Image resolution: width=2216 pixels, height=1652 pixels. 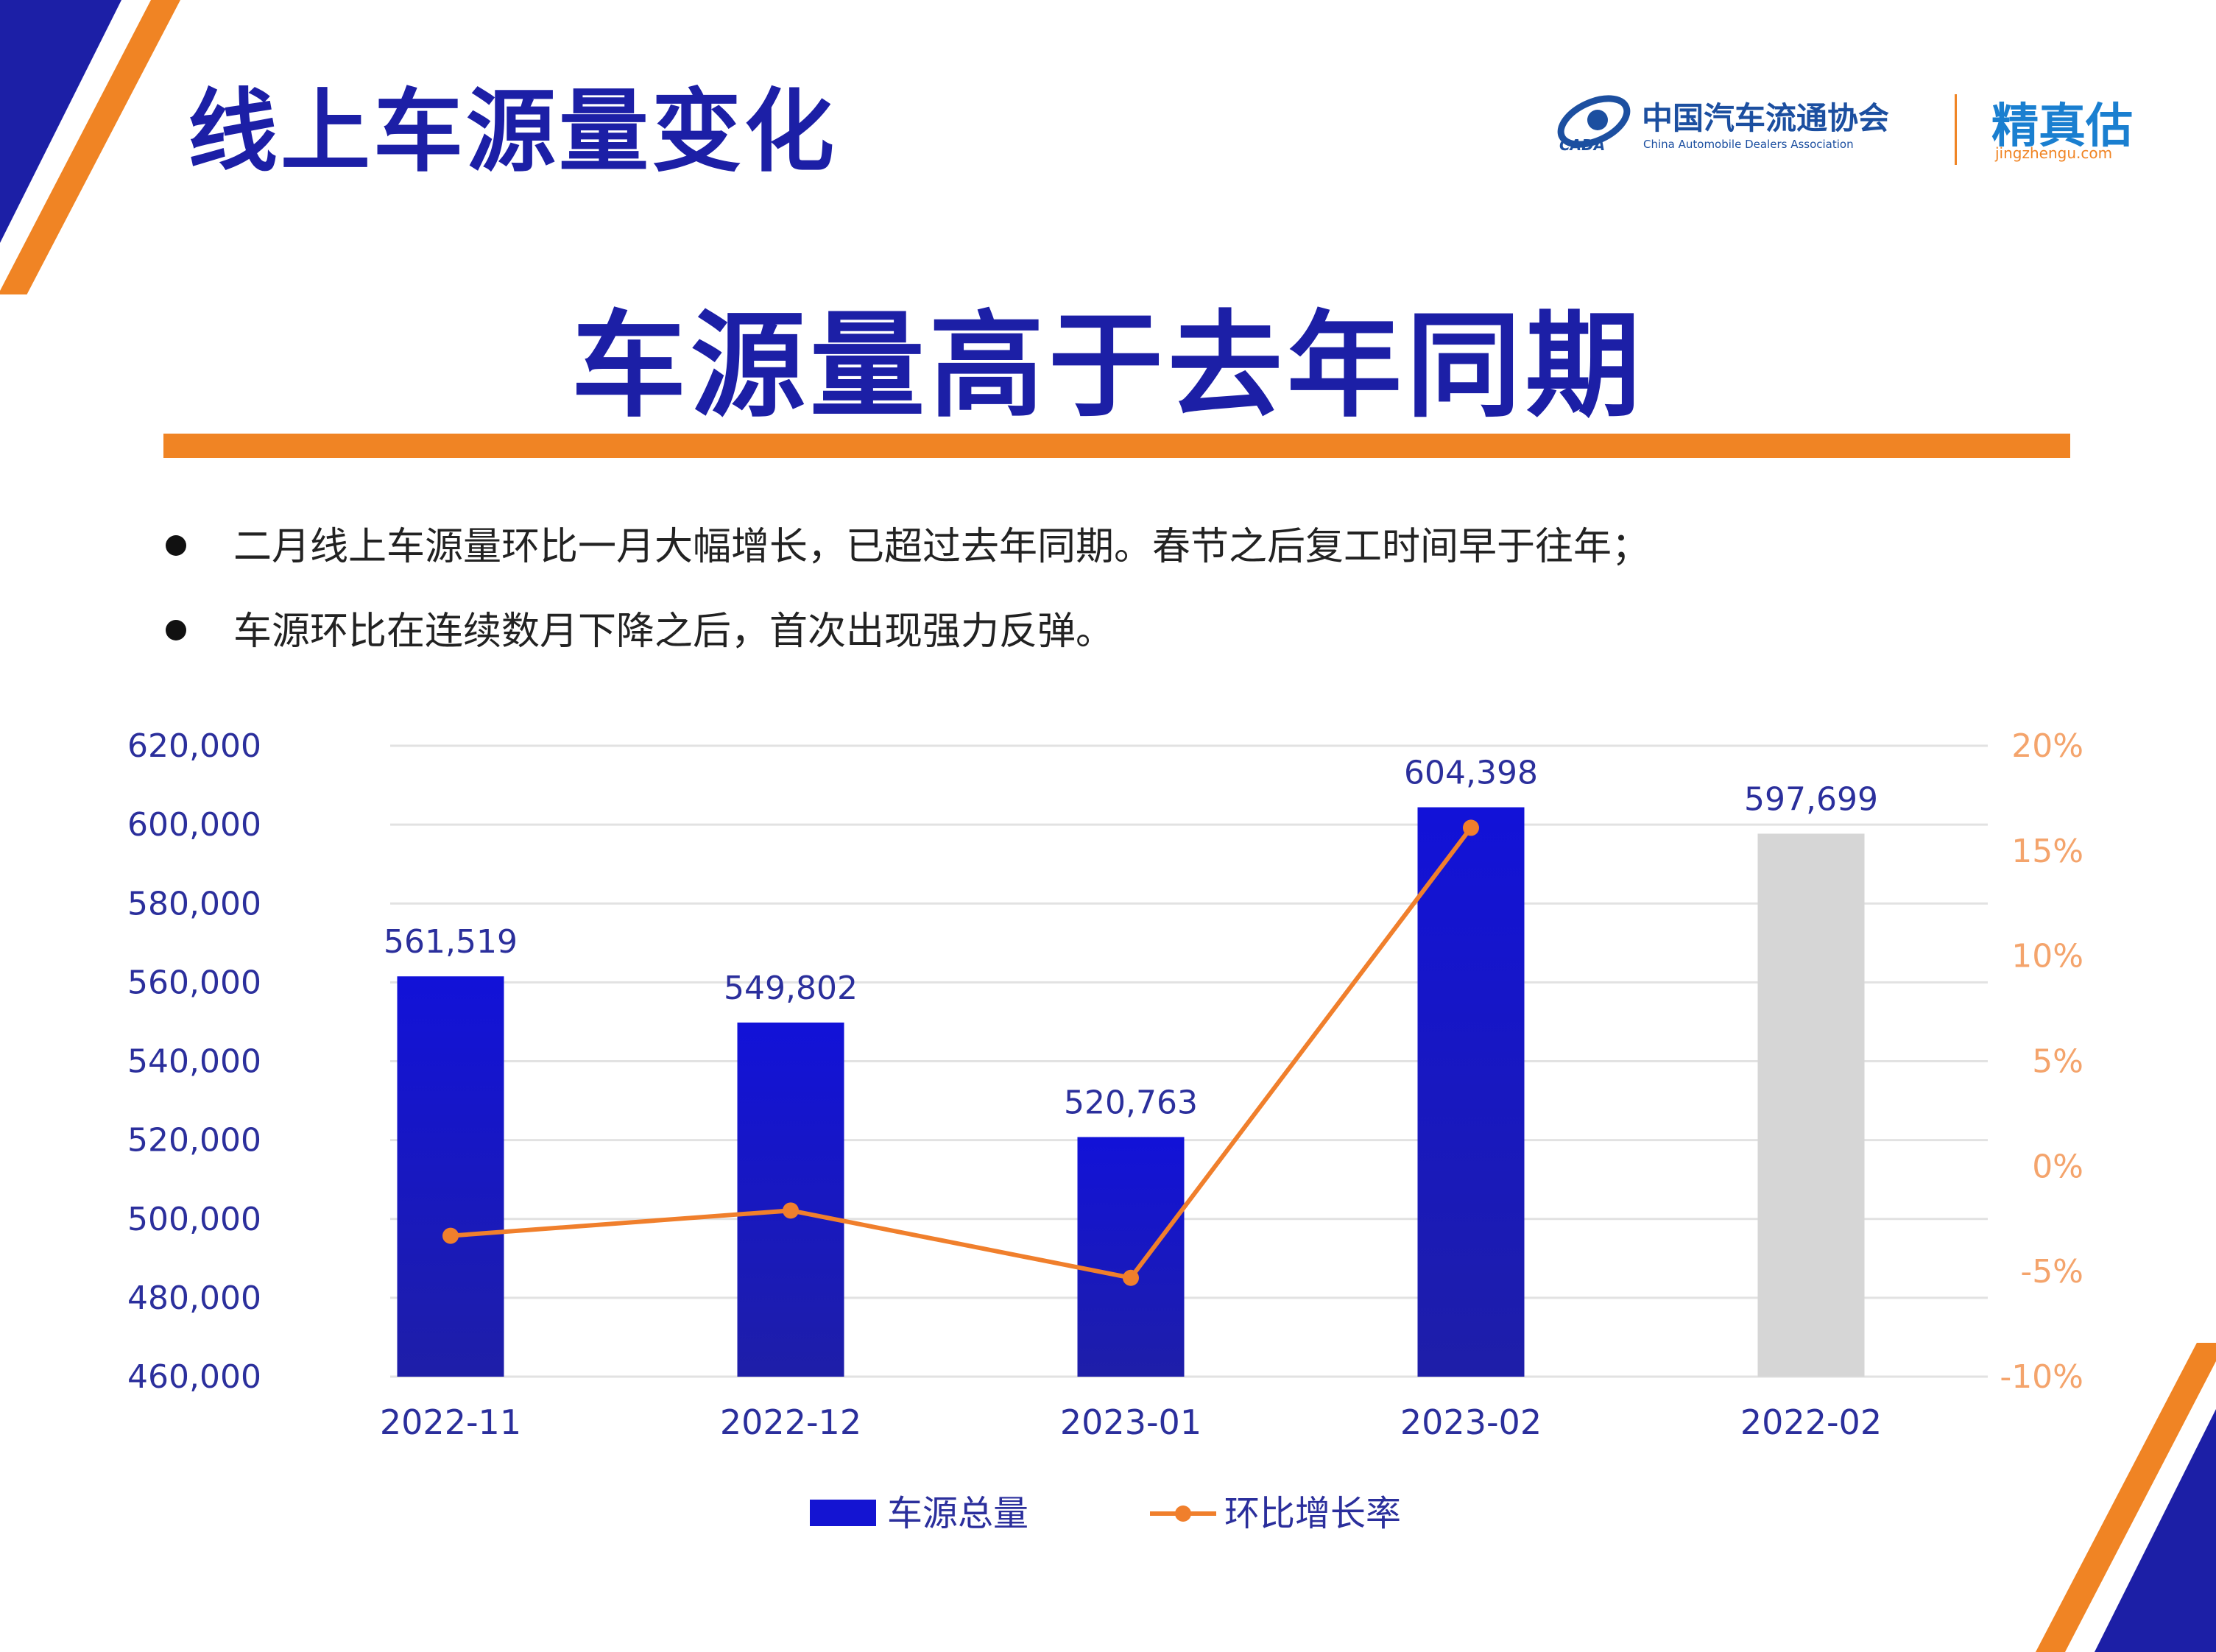 I want to click on page-title: 线上车源量变化, so click(x=512, y=132).